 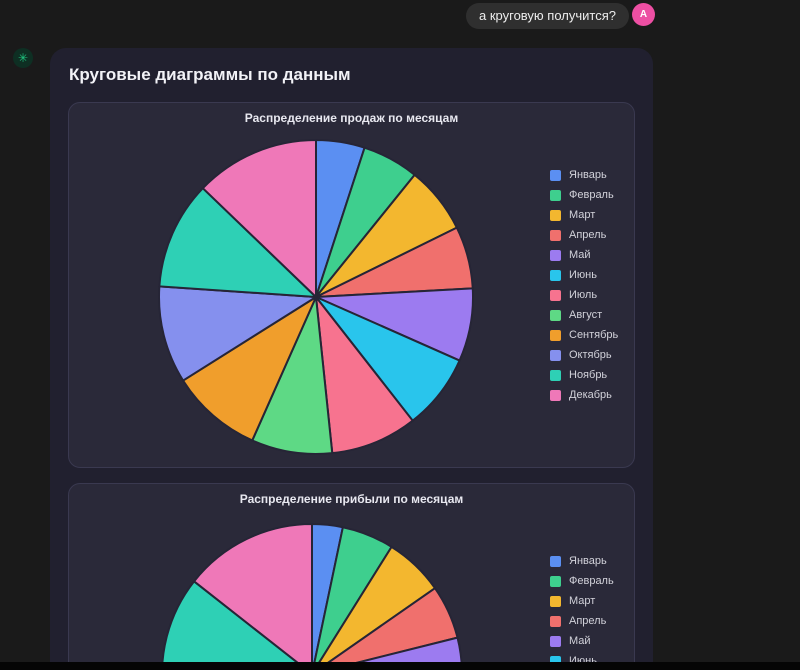 What do you see at coordinates (364, 375) in the screenshot?
I see `pie-slice-Июль` at bounding box center [364, 375].